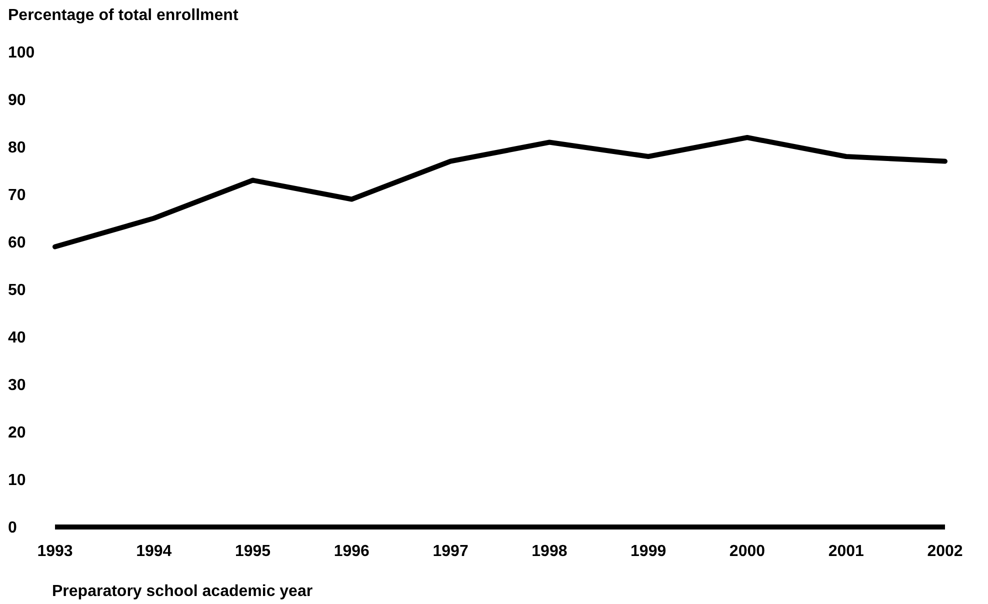 Image resolution: width=988 pixels, height=604 pixels. What do you see at coordinates (252, 551) in the screenshot?
I see `x-tick-label: 1995` at bounding box center [252, 551].